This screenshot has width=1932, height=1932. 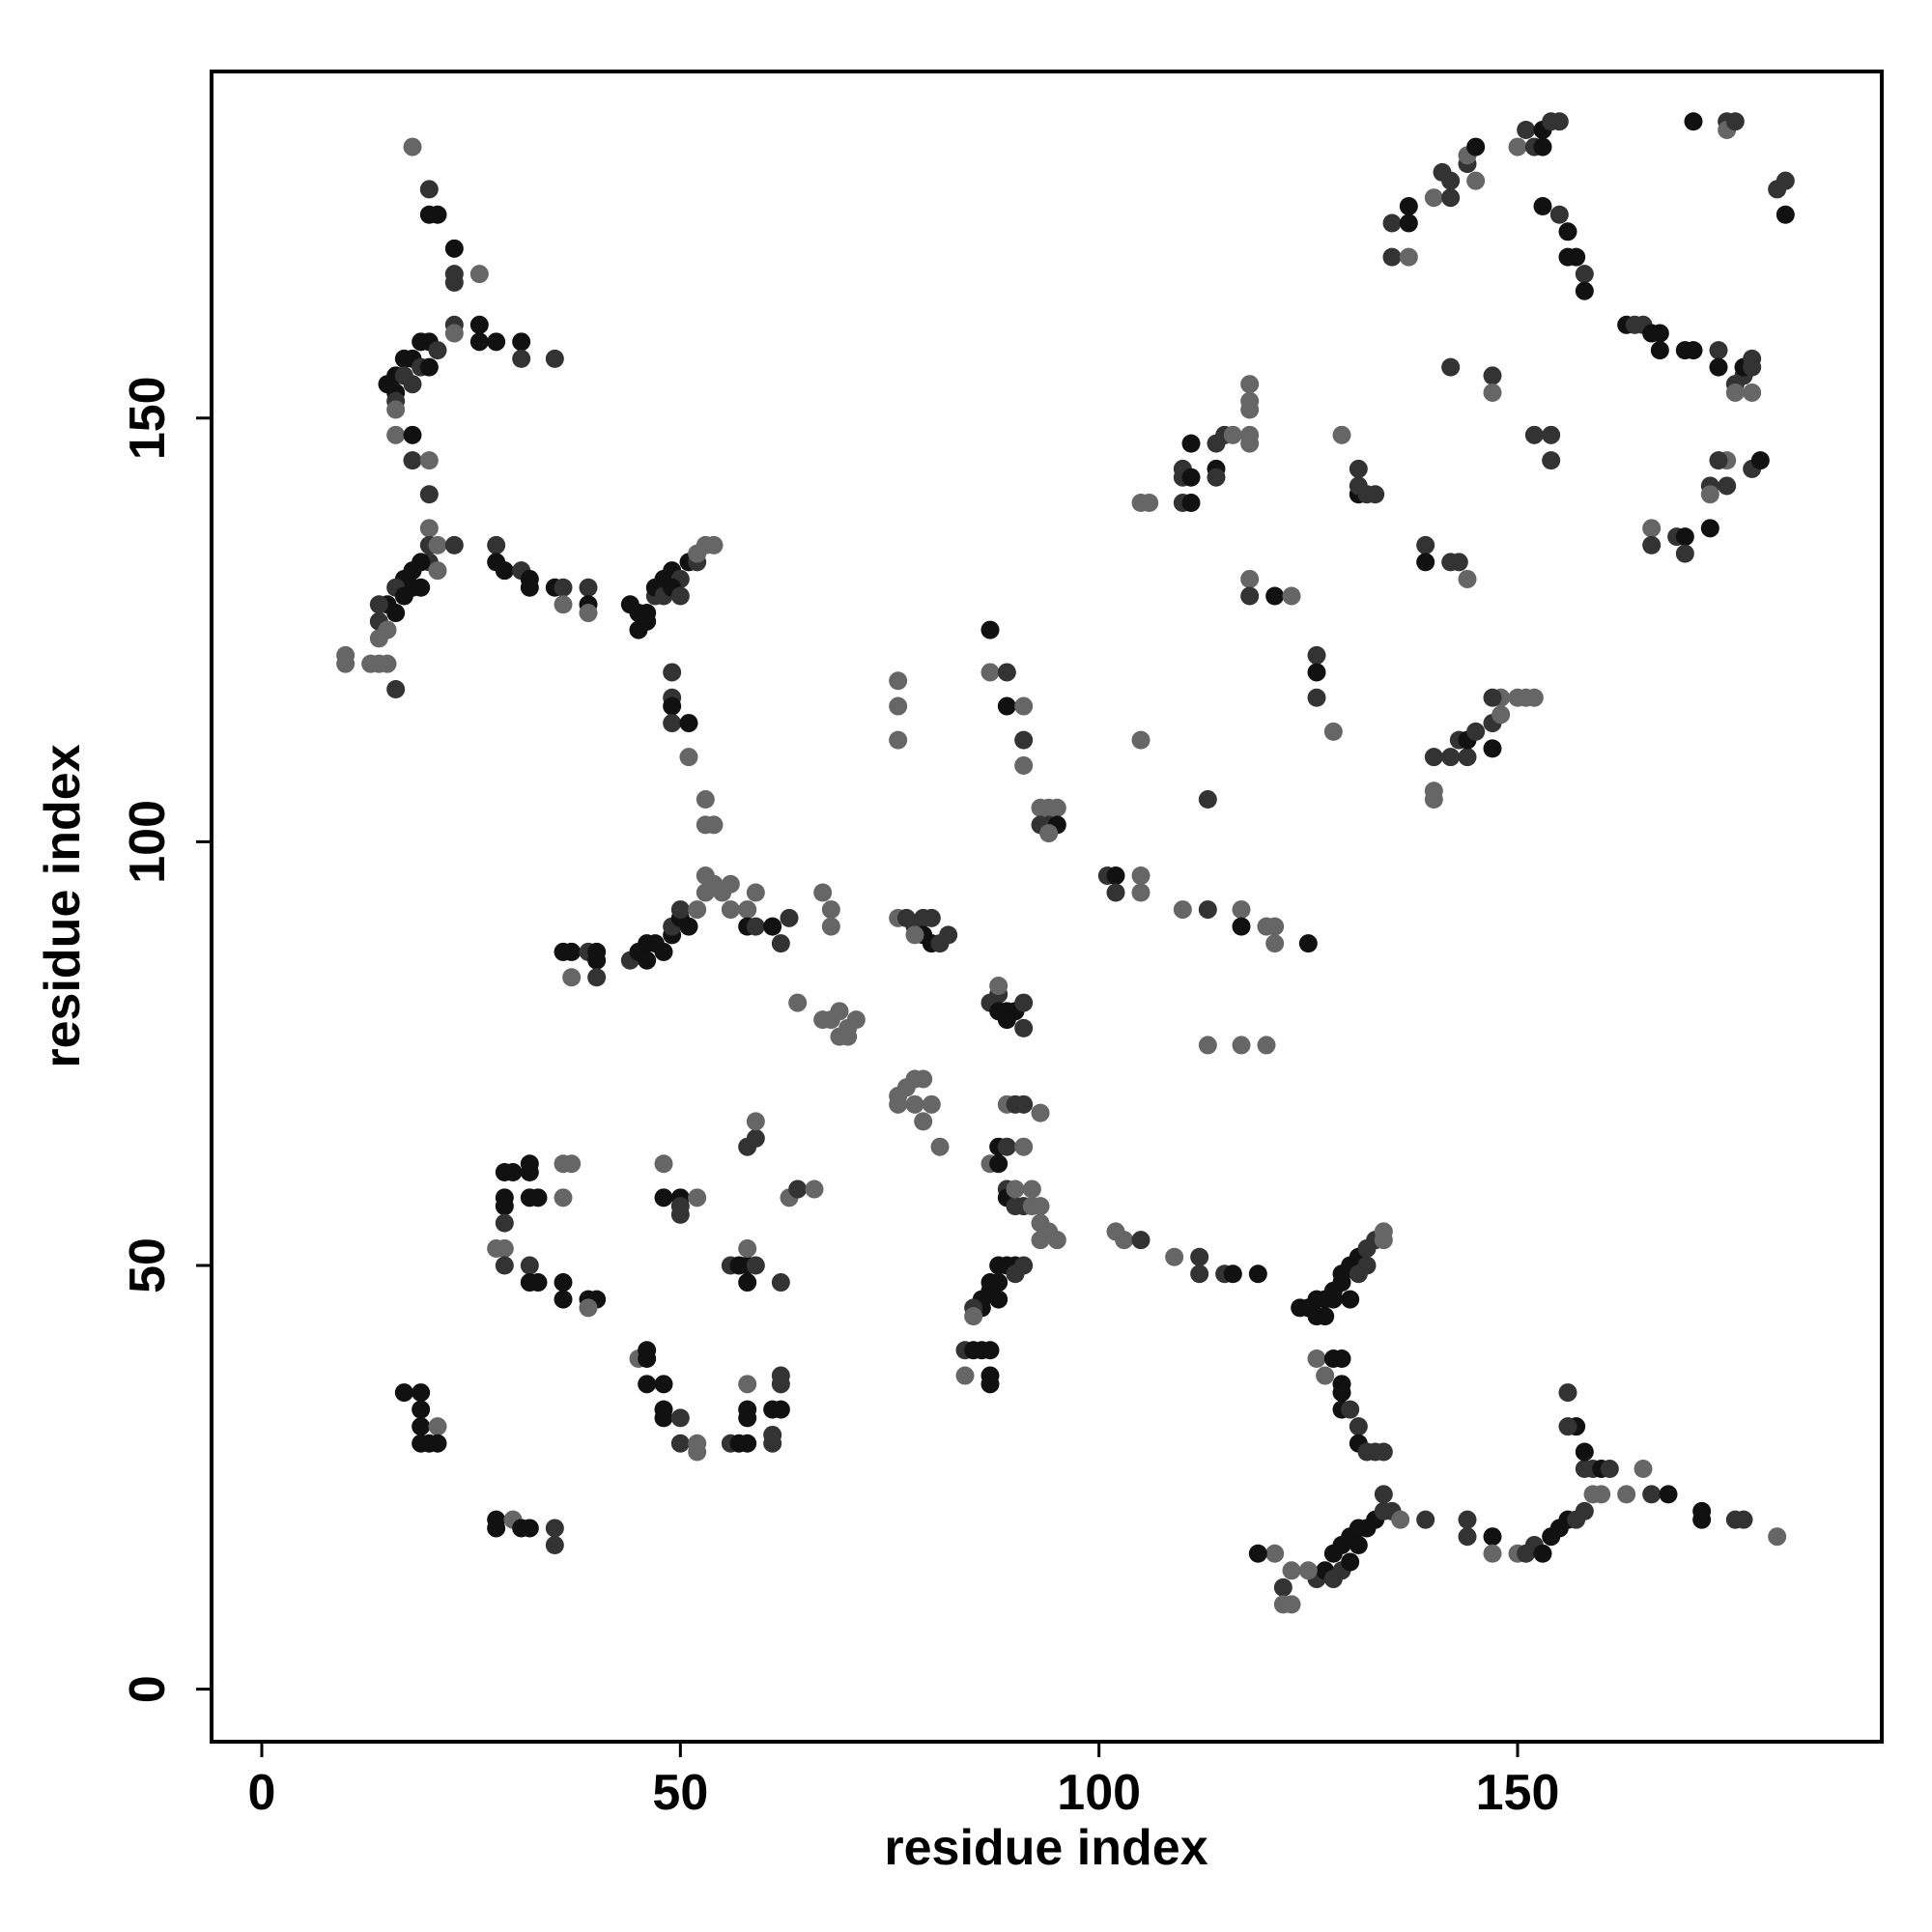 I want to click on y-tick-label: 100, so click(x=148, y=842).